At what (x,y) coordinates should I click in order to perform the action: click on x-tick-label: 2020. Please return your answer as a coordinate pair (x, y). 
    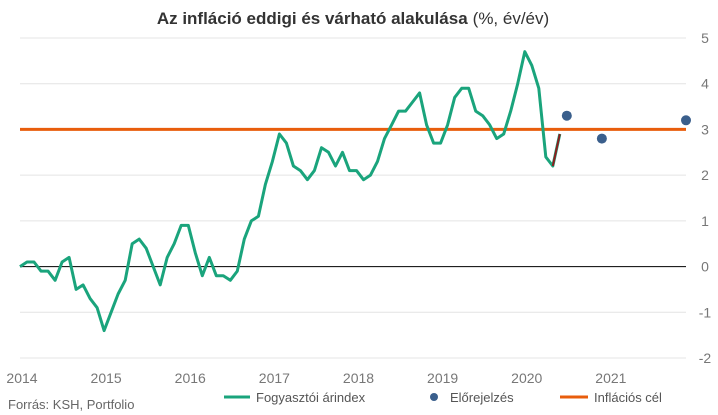
    Looking at the image, I should click on (526, 378).